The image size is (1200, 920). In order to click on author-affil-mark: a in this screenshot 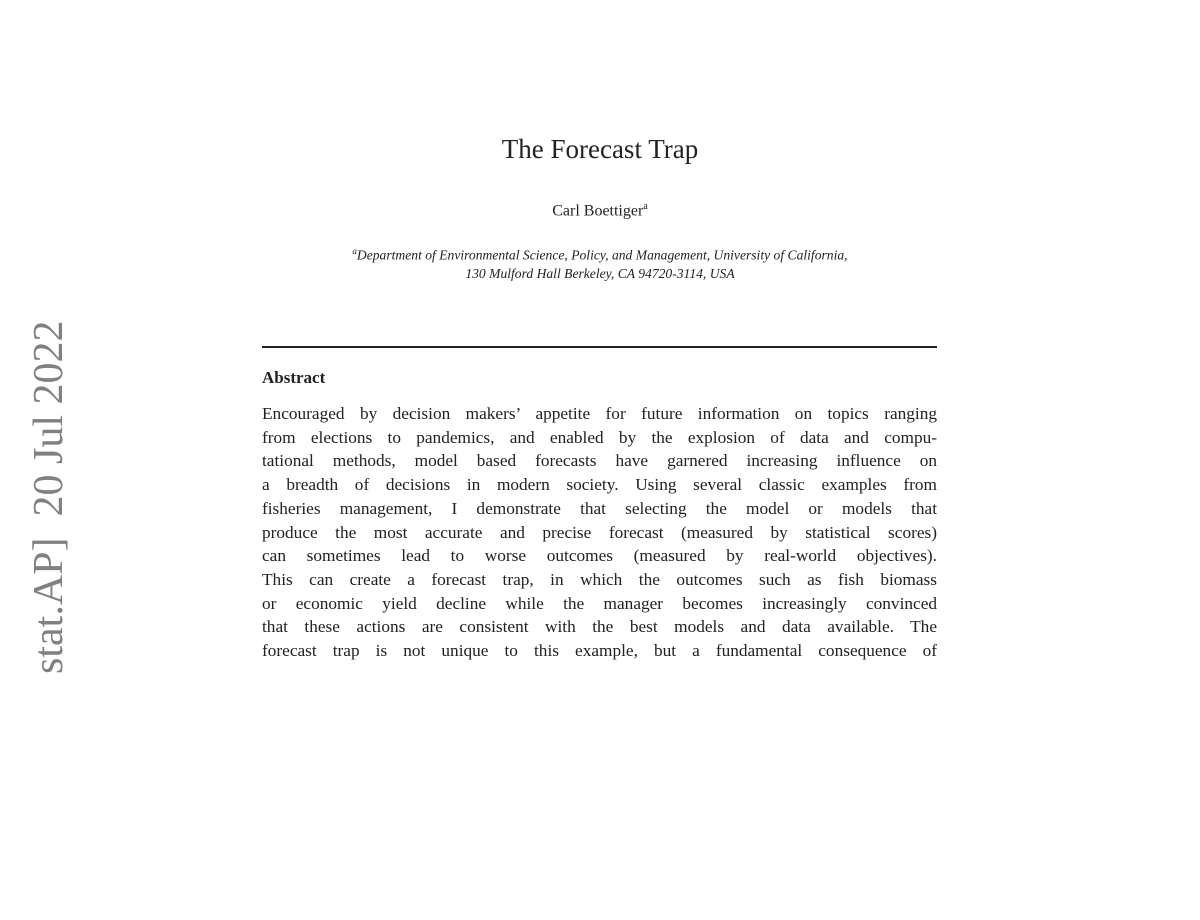, I will do `click(645, 206)`.